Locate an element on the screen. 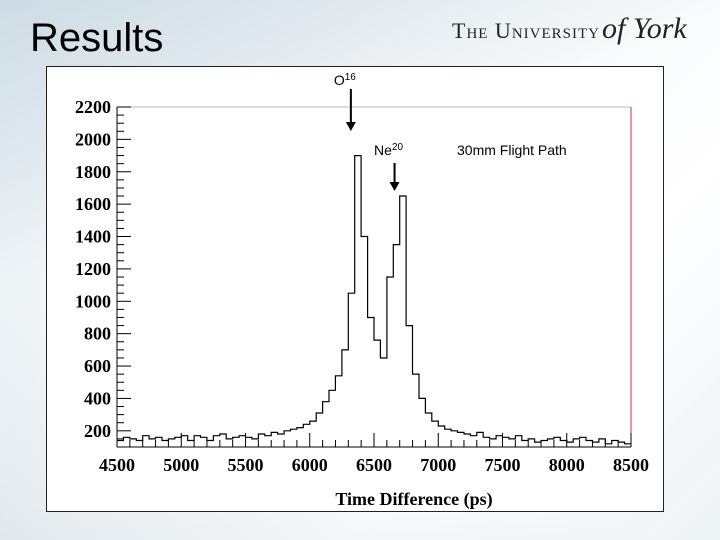 Image resolution: width=720 pixels, height=540 pixels. x-tick-label: 5500 is located at coordinates (246, 465).